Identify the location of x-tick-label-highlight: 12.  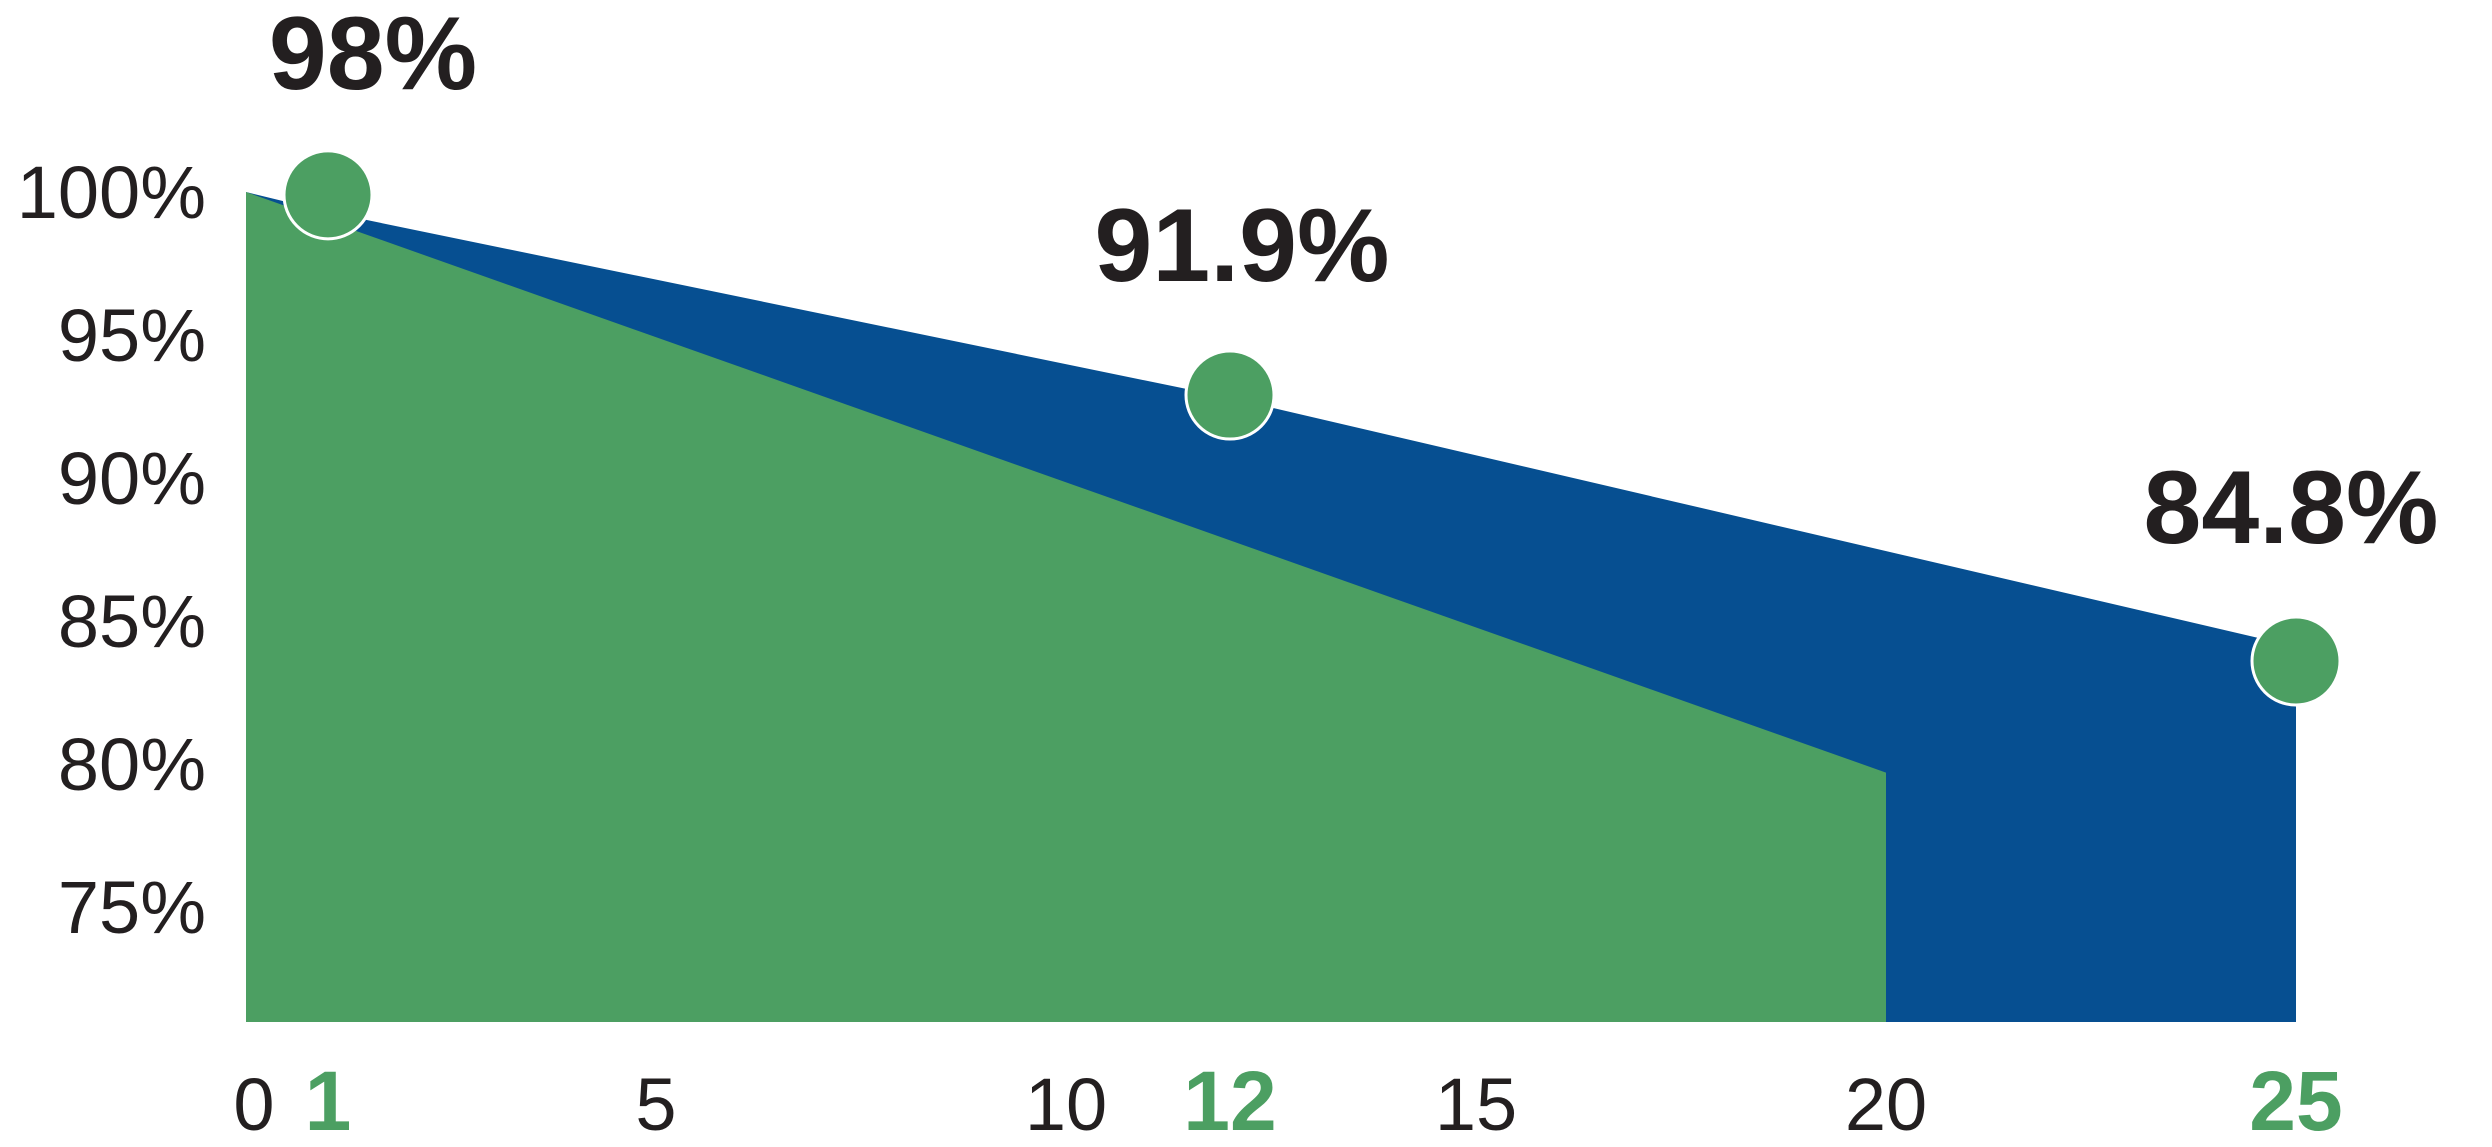
(1229, 1098).